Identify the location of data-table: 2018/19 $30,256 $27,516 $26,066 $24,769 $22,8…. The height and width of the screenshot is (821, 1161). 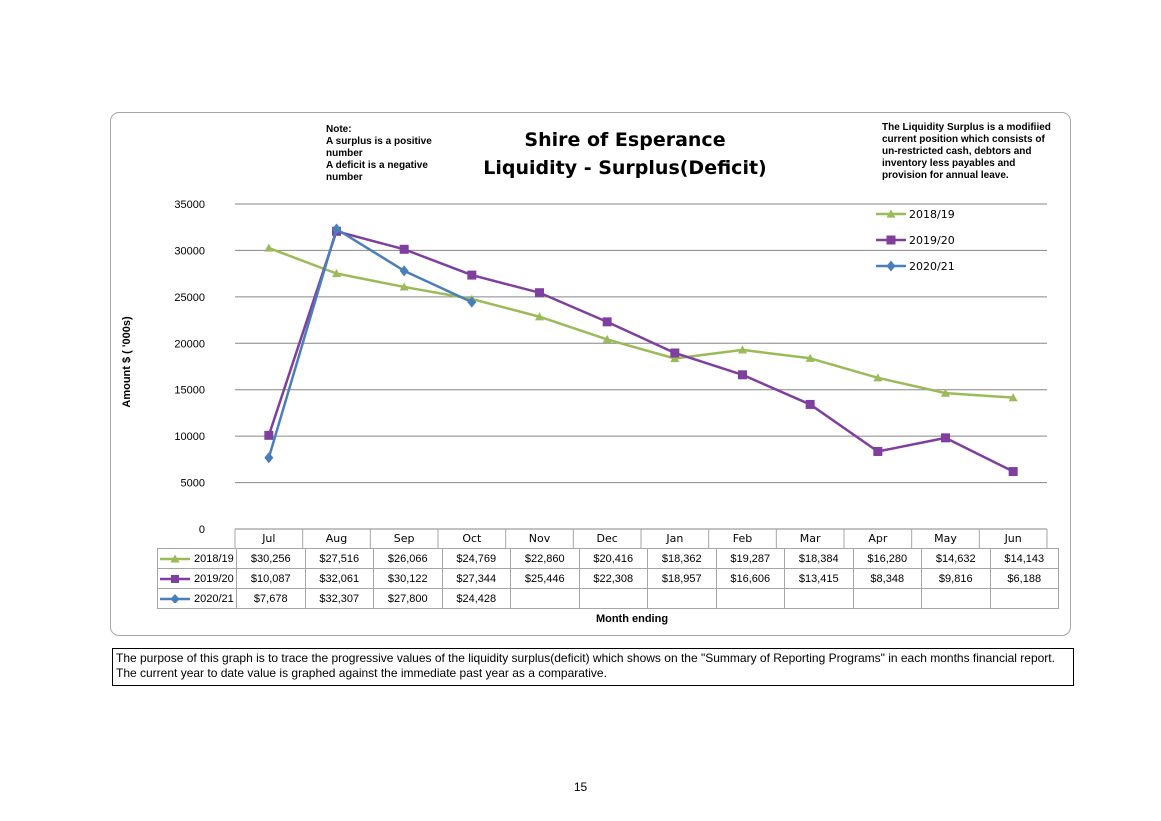
(608, 578).